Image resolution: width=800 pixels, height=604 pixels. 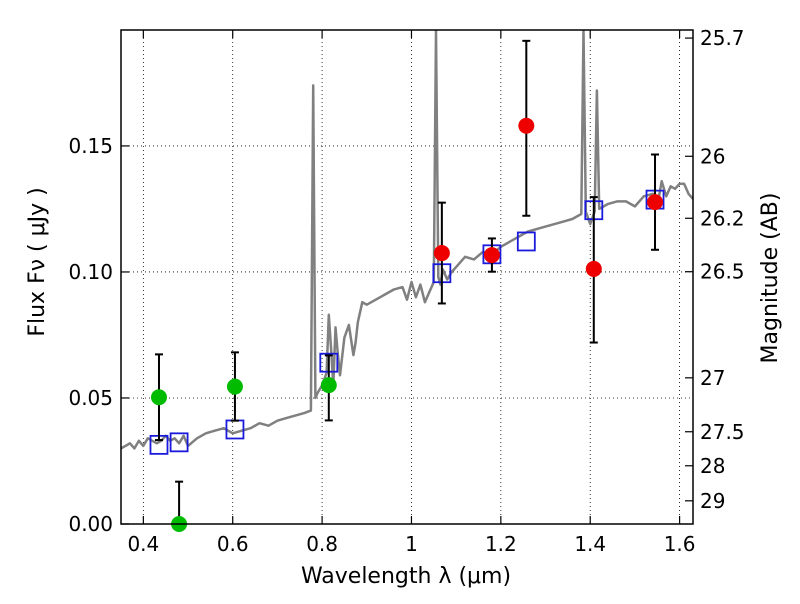 I want to click on x-tick-label: 0.8, so click(x=322, y=544).